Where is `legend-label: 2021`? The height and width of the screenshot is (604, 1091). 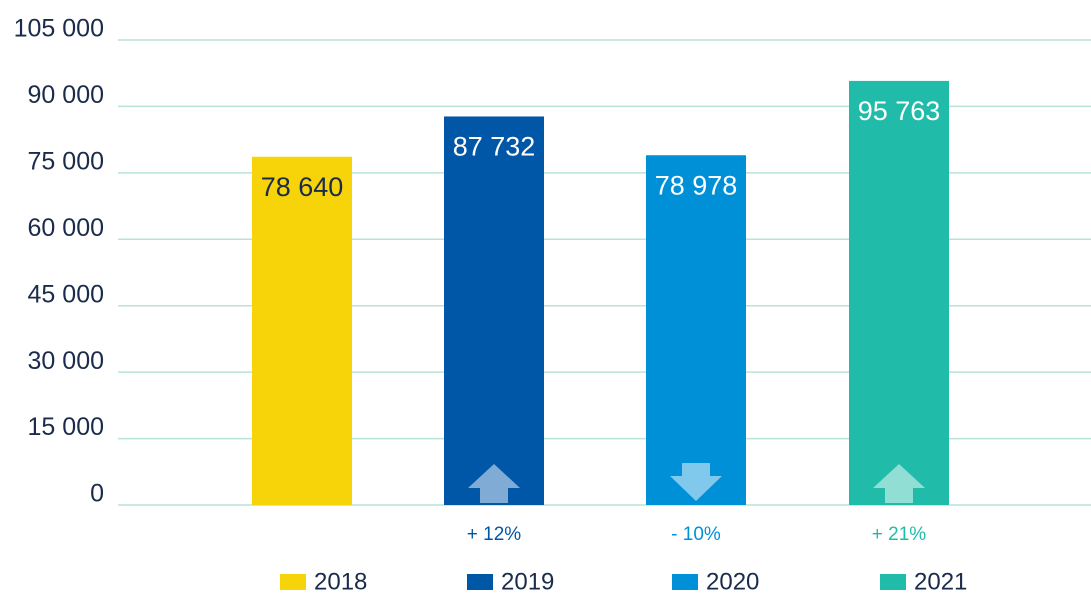
legend-label: 2021 is located at coordinates (940, 581).